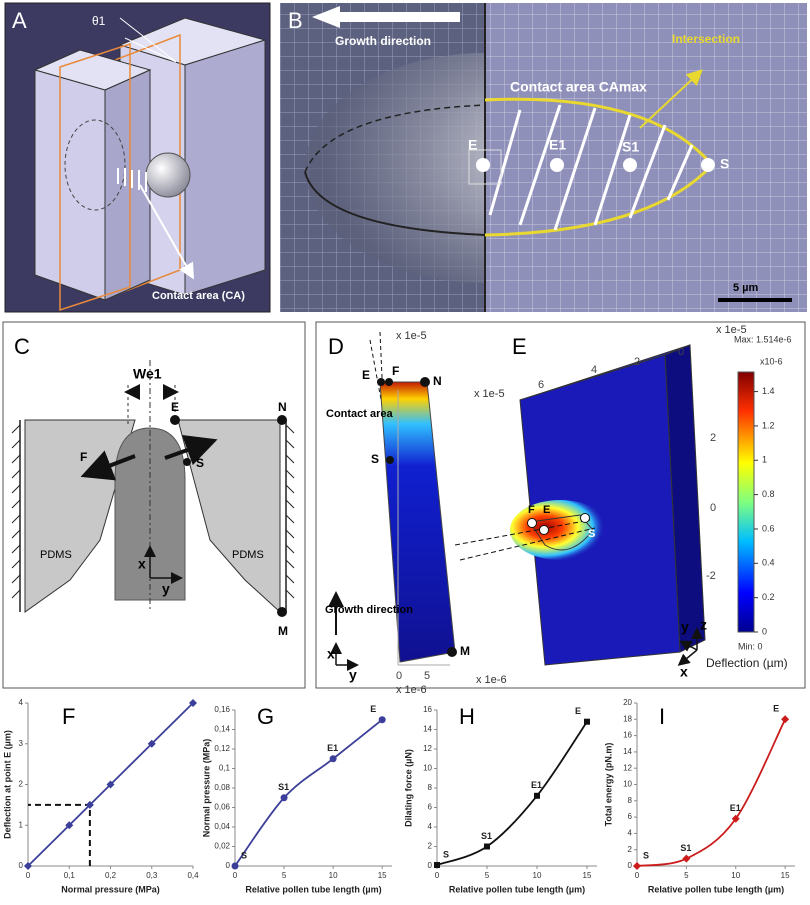 This screenshot has height=905, width=810. I want to click on panel-label: C, so click(22, 346).